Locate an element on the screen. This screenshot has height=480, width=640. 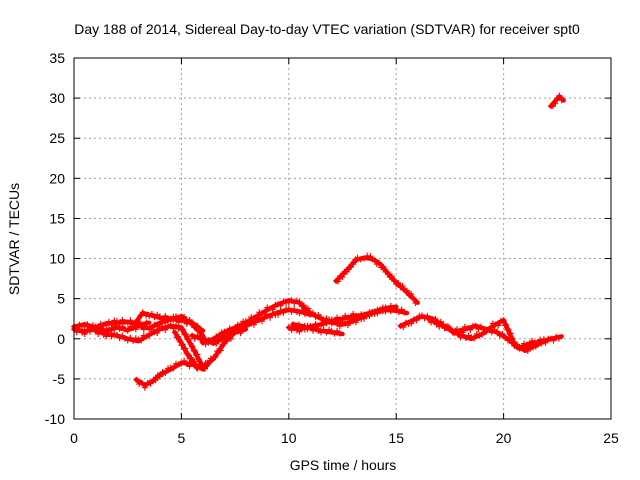
x-axis-label: GPS time / hours is located at coordinates (343, 465).